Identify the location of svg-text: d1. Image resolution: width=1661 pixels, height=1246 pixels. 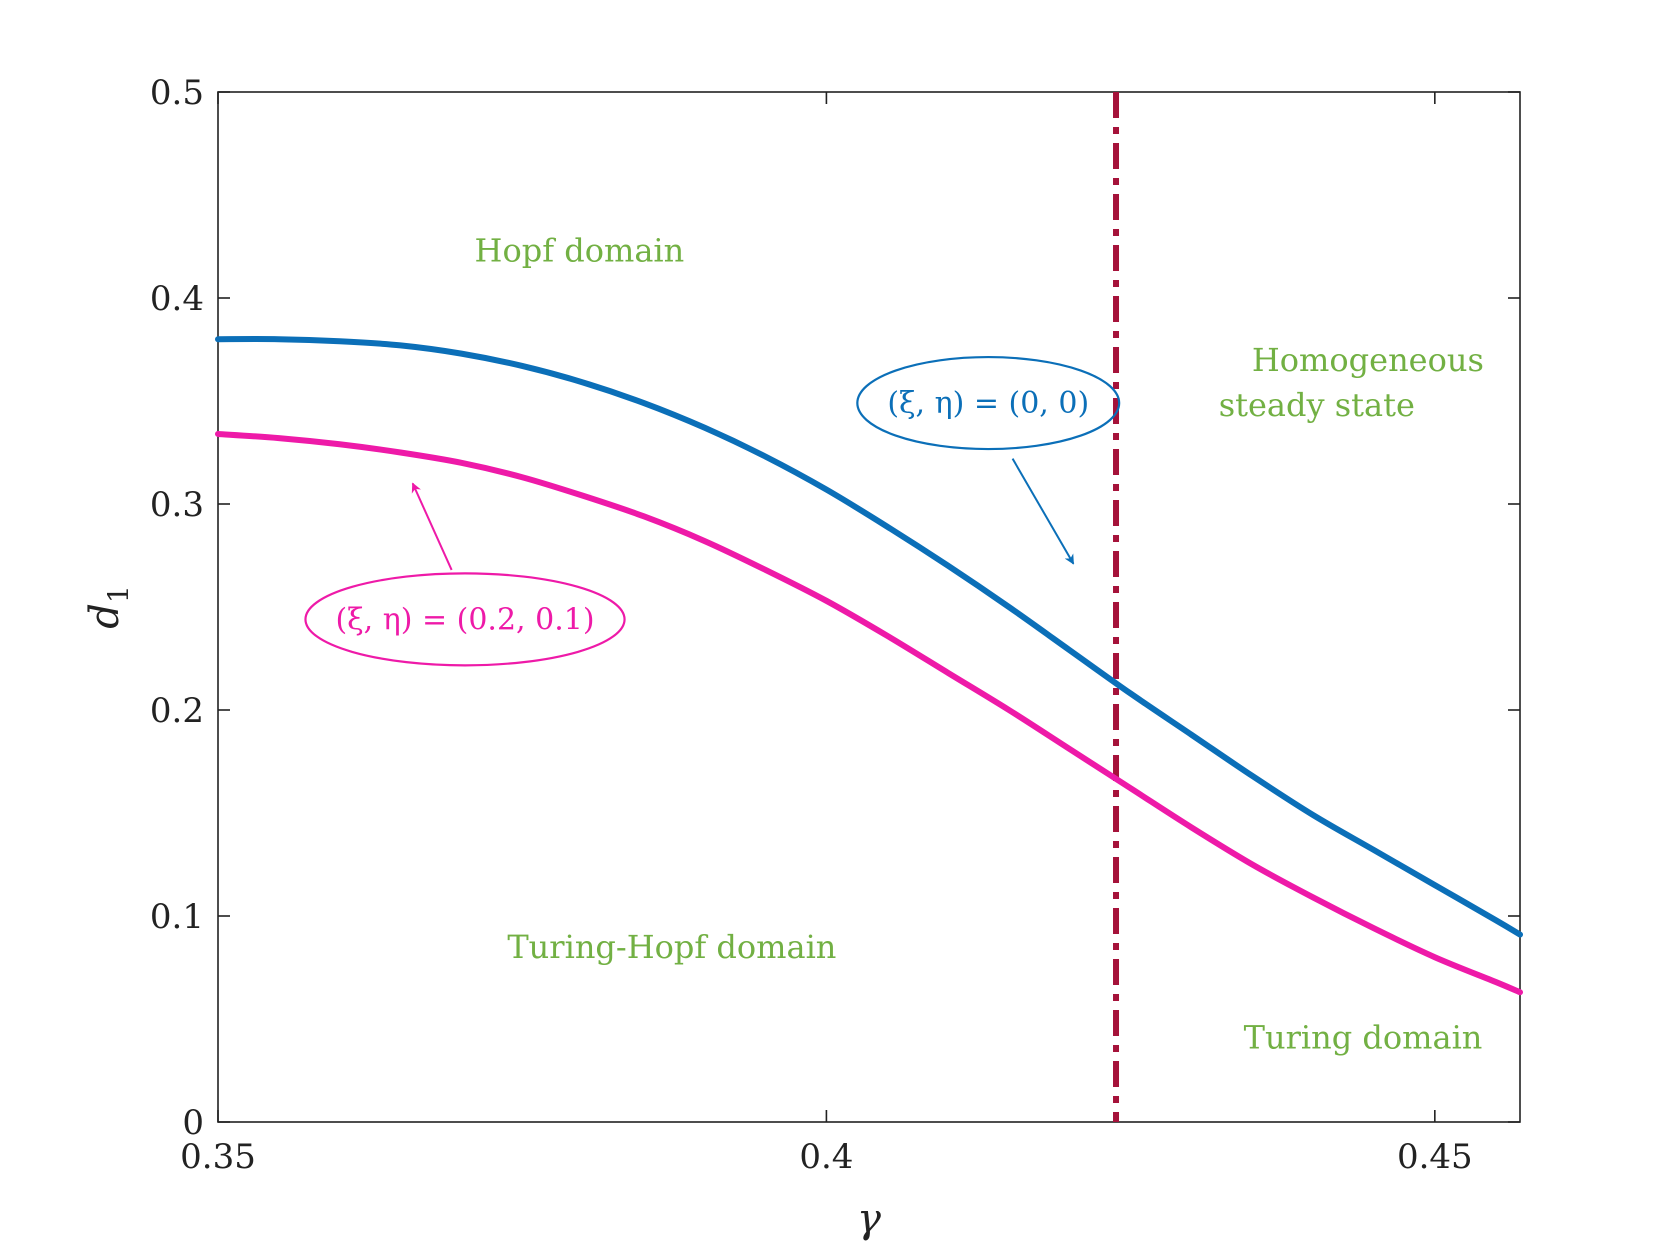
(108, 606).